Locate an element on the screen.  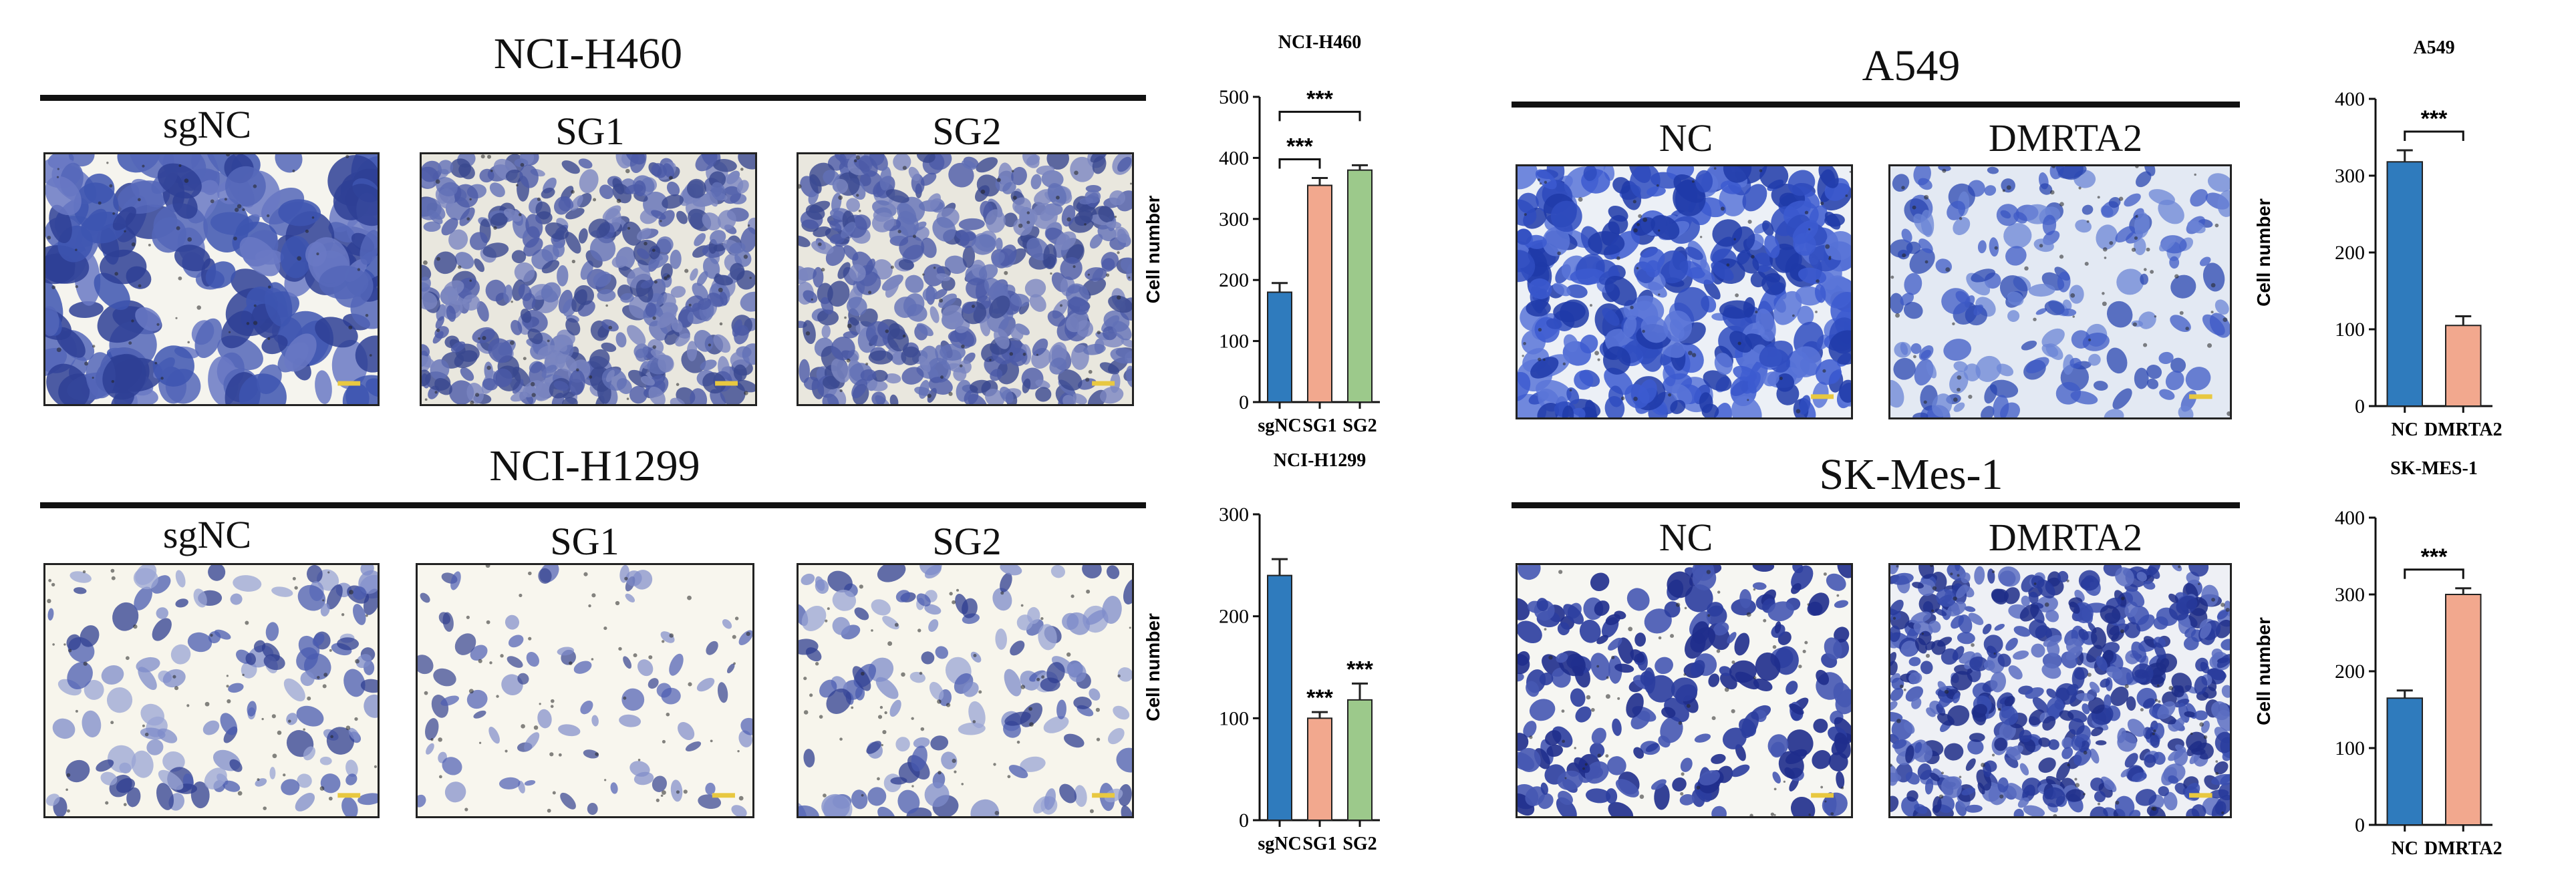
panel-title-nci-h460: NCI-H460 is located at coordinates (588, 53).